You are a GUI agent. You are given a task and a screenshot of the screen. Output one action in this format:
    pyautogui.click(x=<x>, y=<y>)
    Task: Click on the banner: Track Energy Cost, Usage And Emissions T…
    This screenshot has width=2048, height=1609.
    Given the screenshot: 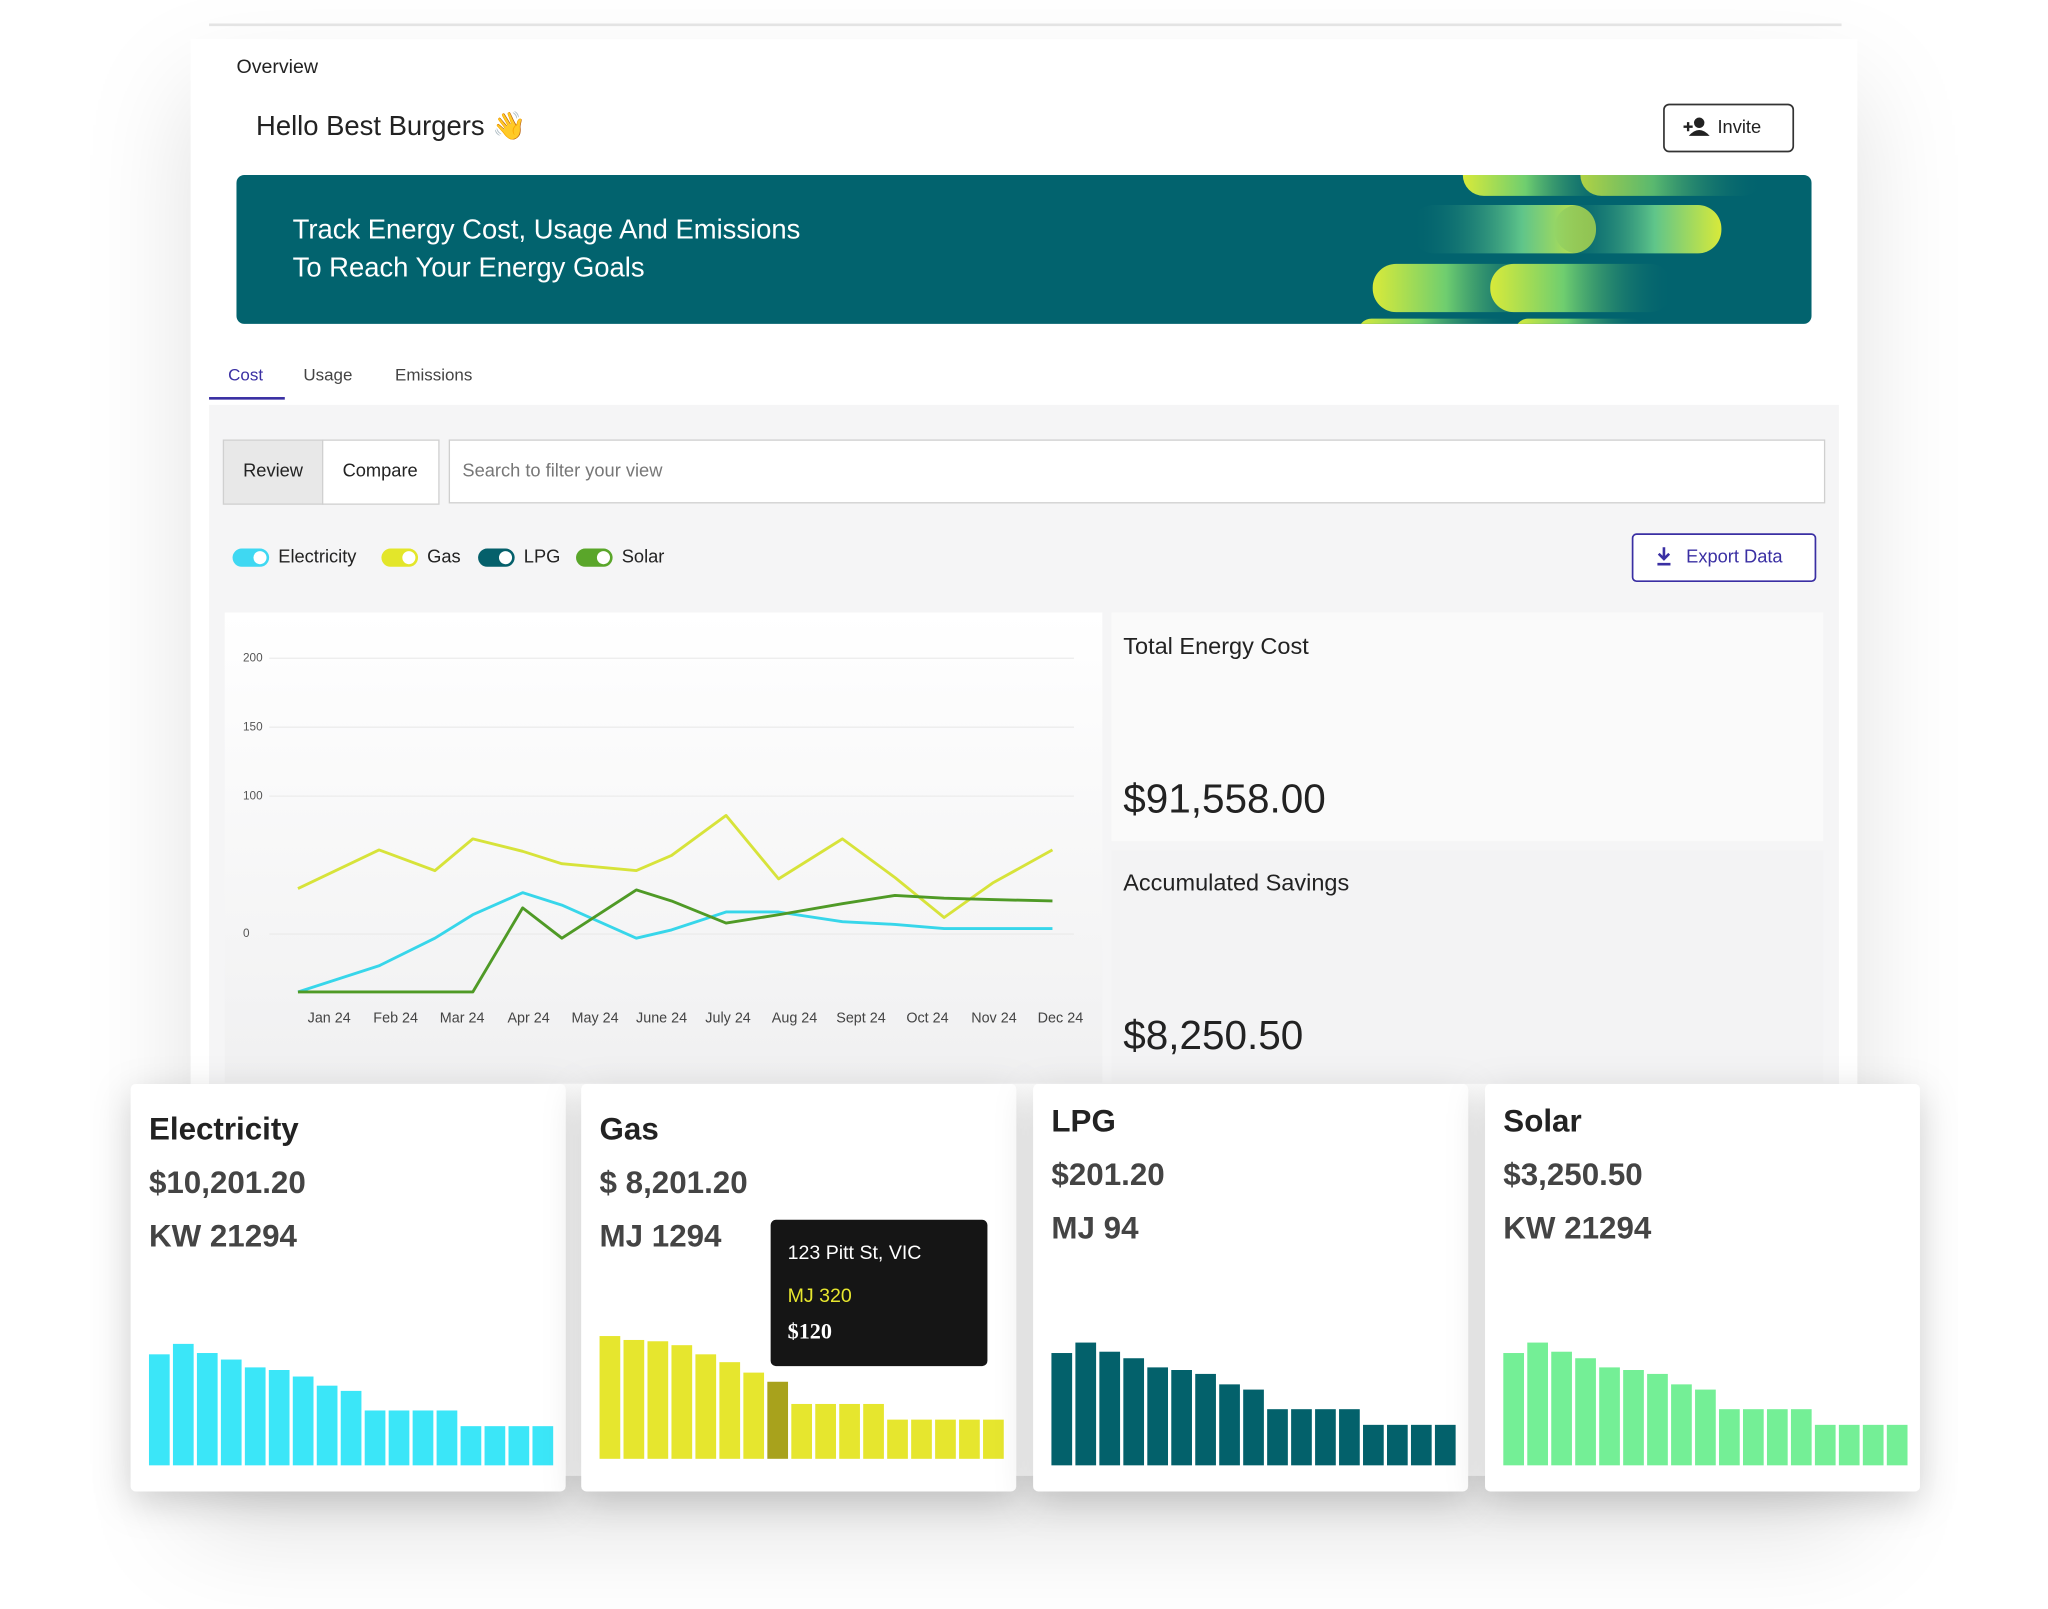 What is the action you would take?
    pyautogui.click(x=1024, y=249)
    